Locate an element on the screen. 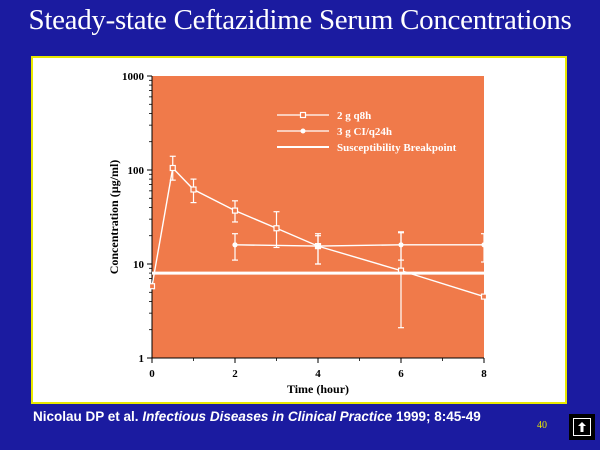  citation-authors: Nicolau DP et al. is located at coordinates (86, 416).